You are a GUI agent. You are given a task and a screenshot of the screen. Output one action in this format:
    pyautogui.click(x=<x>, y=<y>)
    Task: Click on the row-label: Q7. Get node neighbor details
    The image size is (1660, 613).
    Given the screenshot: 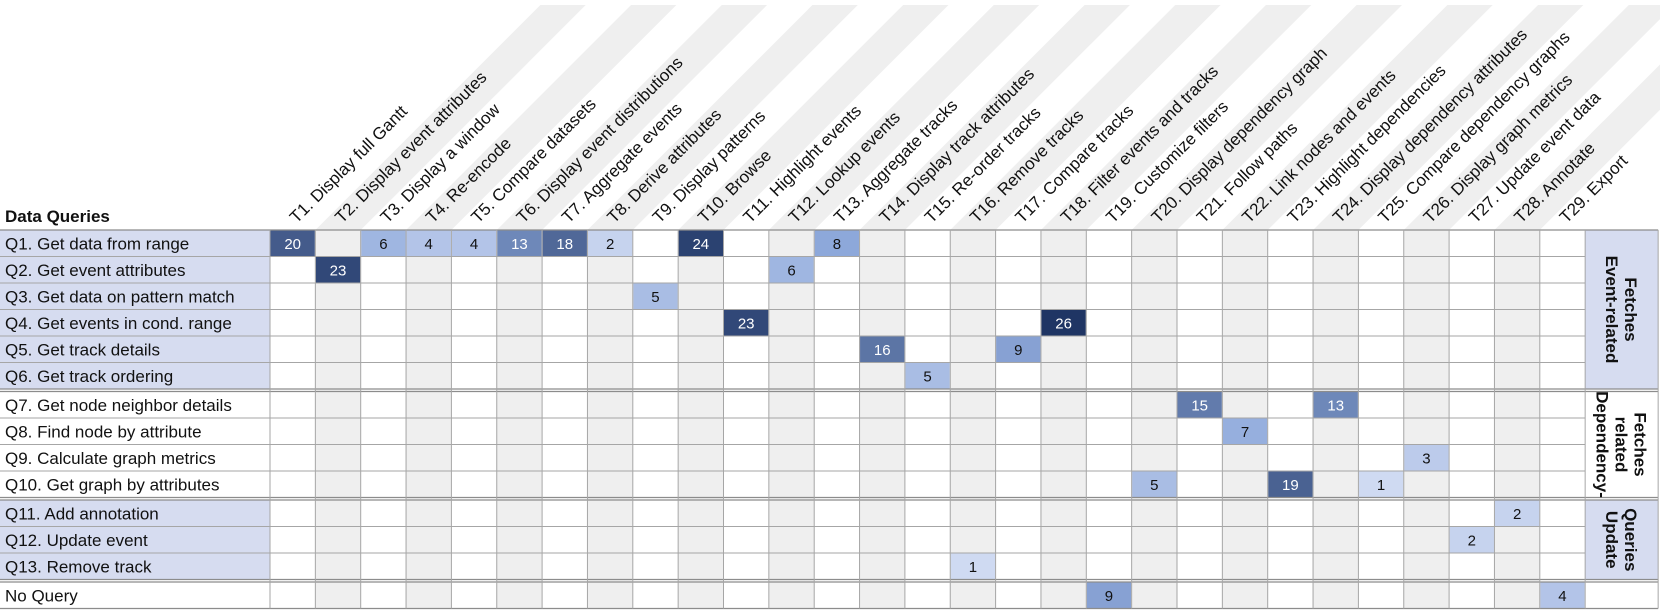 What is the action you would take?
    pyautogui.click(x=118, y=405)
    